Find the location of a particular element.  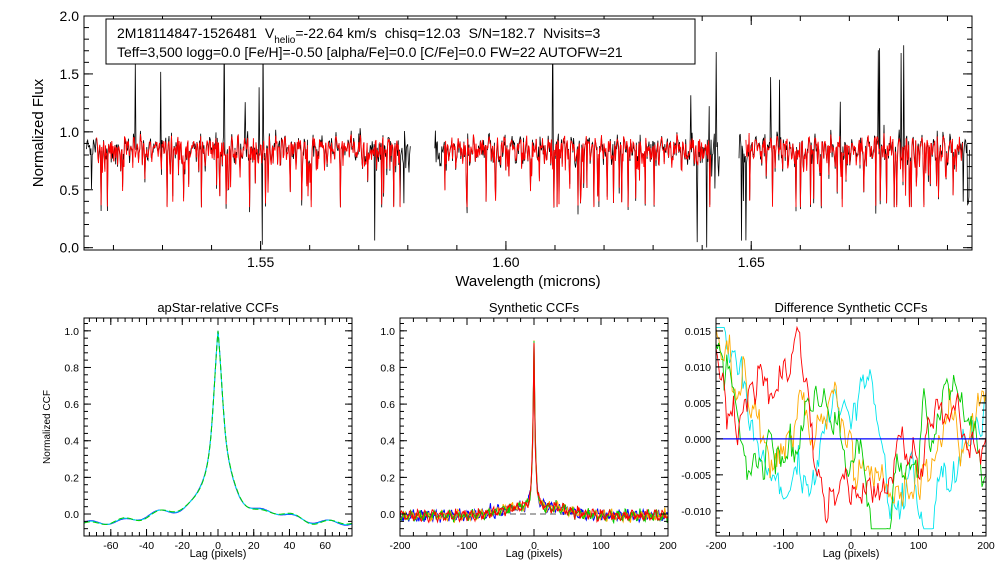

x-tick-label: -60 is located at coordinates (110, 546).